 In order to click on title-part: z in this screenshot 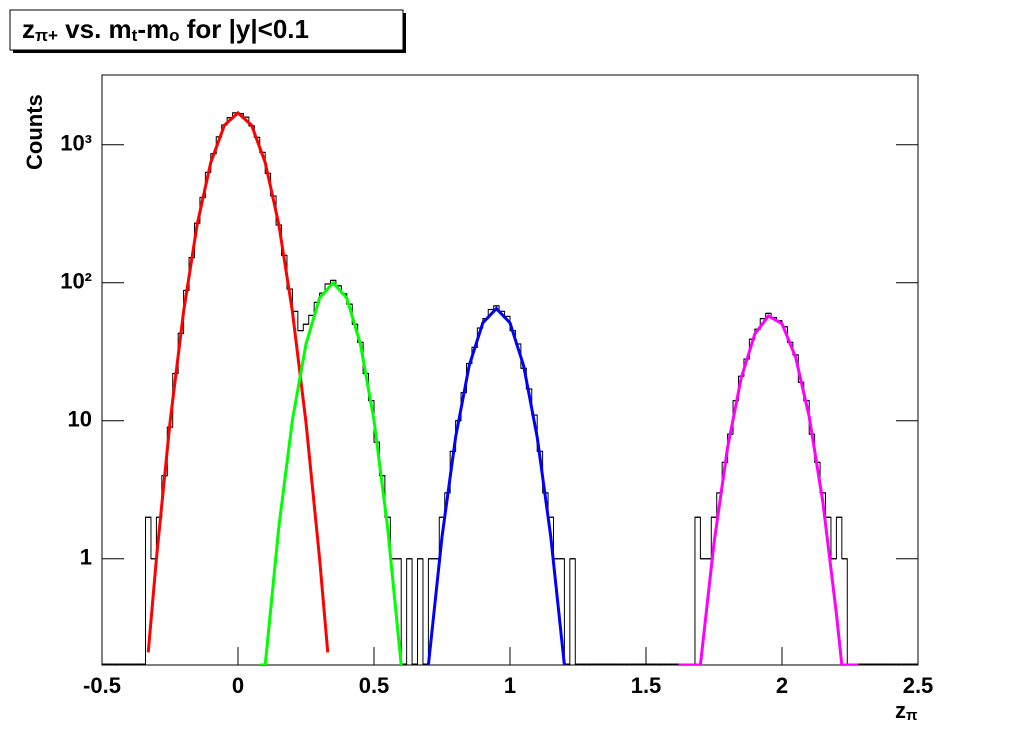, I will do `click(28, 29)`.